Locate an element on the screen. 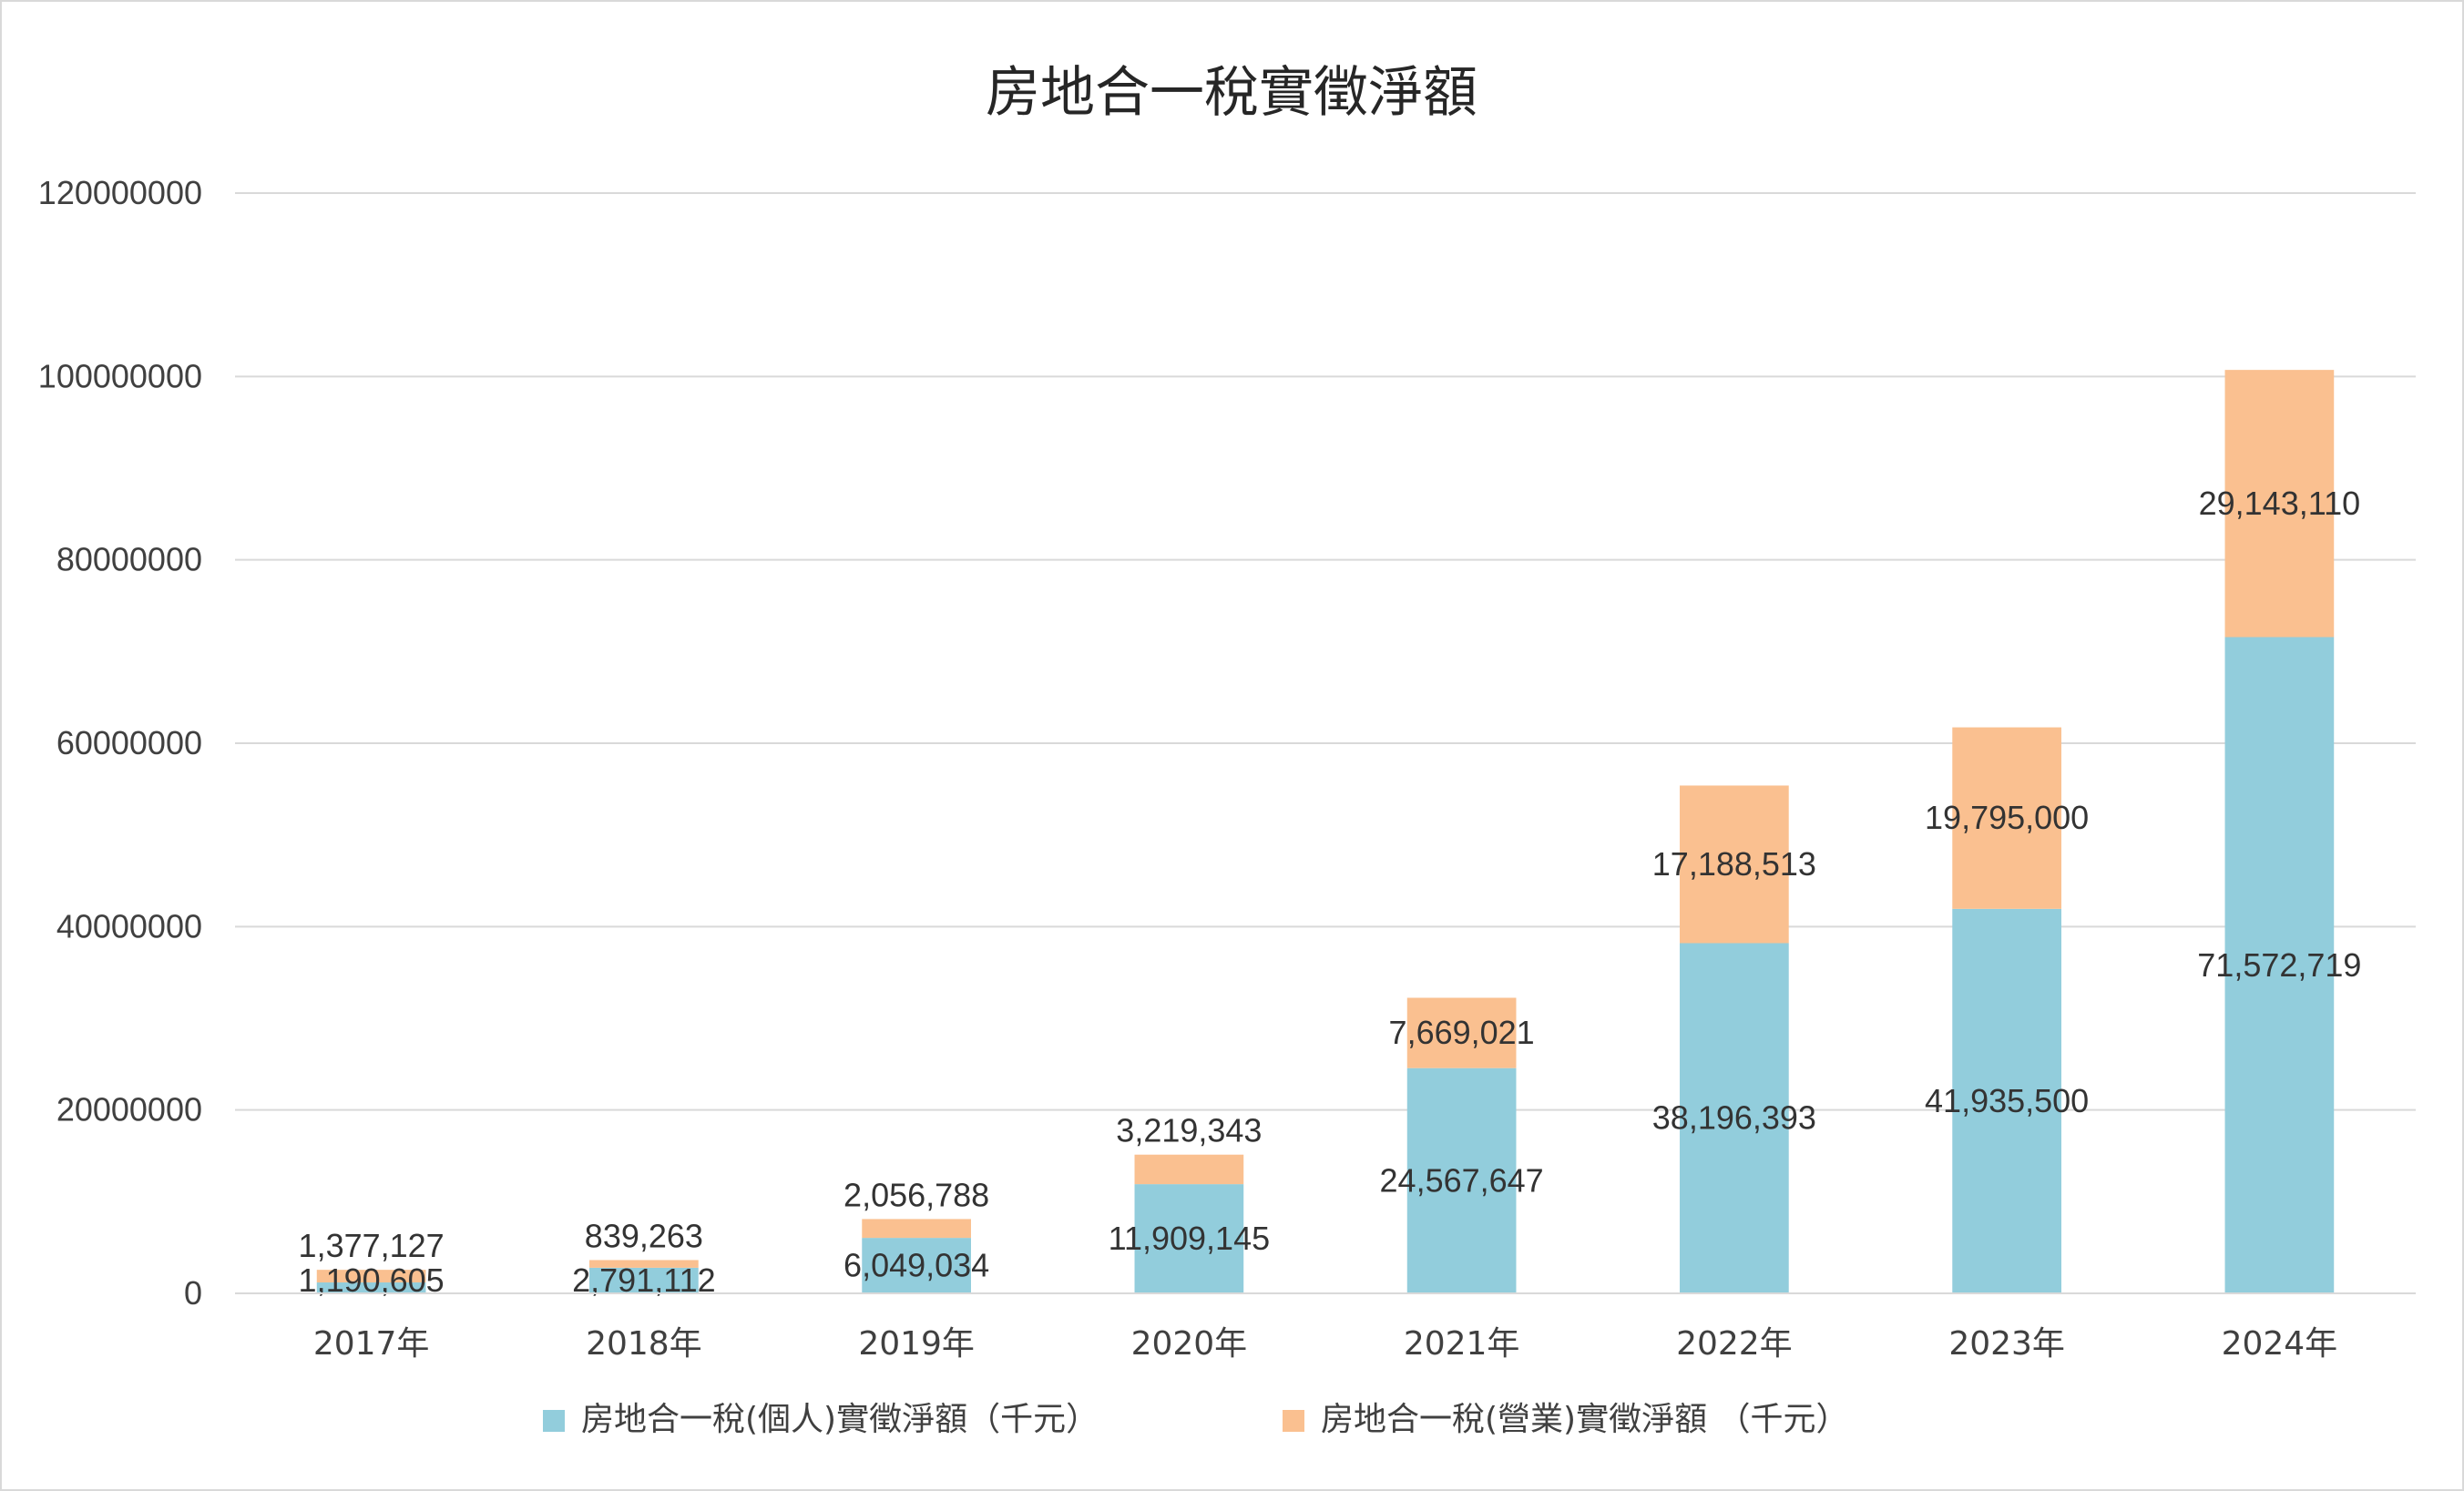 The height and width of the screenshot is (1491, 2464). data-label: 71,572,719 is located at coordinates (2279, 965).